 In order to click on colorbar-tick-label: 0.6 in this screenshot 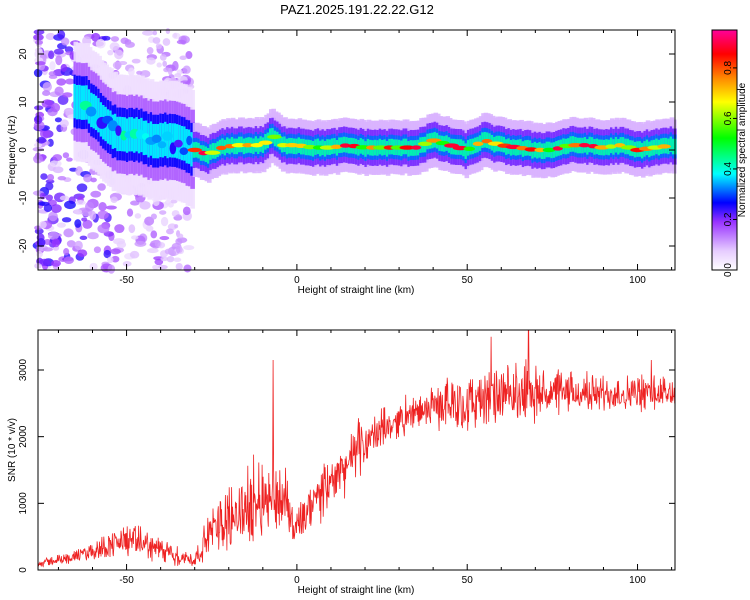, I will do `click(728, 118)`.